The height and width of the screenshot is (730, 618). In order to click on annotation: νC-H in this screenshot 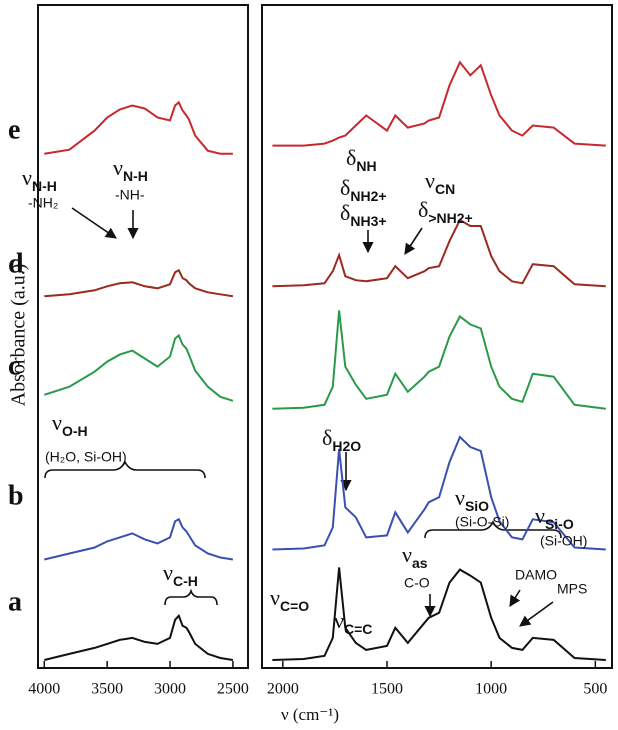, I will do `click(180, 574)`.